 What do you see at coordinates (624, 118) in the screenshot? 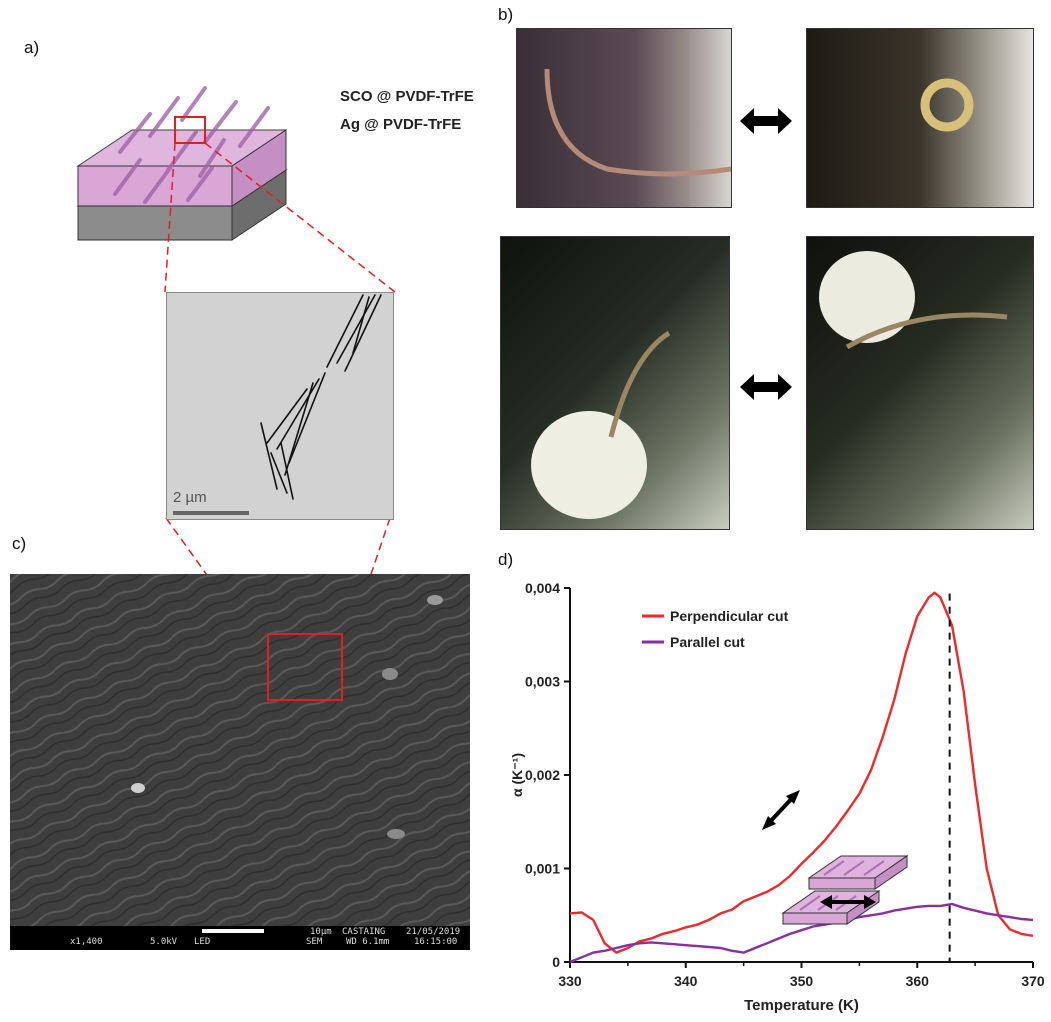
I see `photo-film-flat` at bounding box center [624, 118].